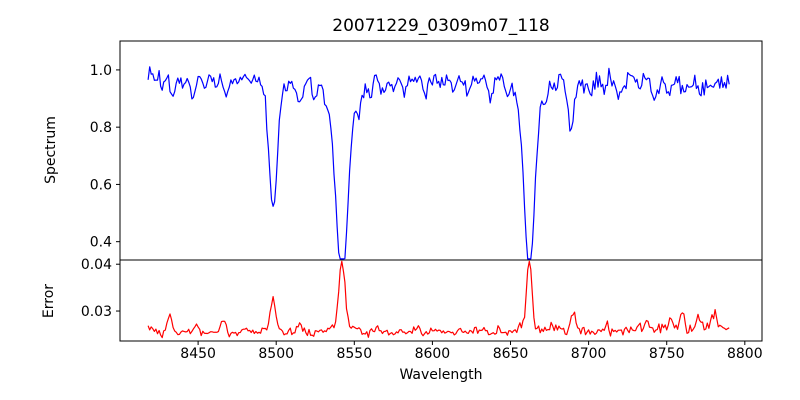 This screenshot has height=400, width=800. What do you see at coordinates (96, 312) in the screenshot?
I see `error-y-tick-label: 0.03` at bounding box center [96, 312].